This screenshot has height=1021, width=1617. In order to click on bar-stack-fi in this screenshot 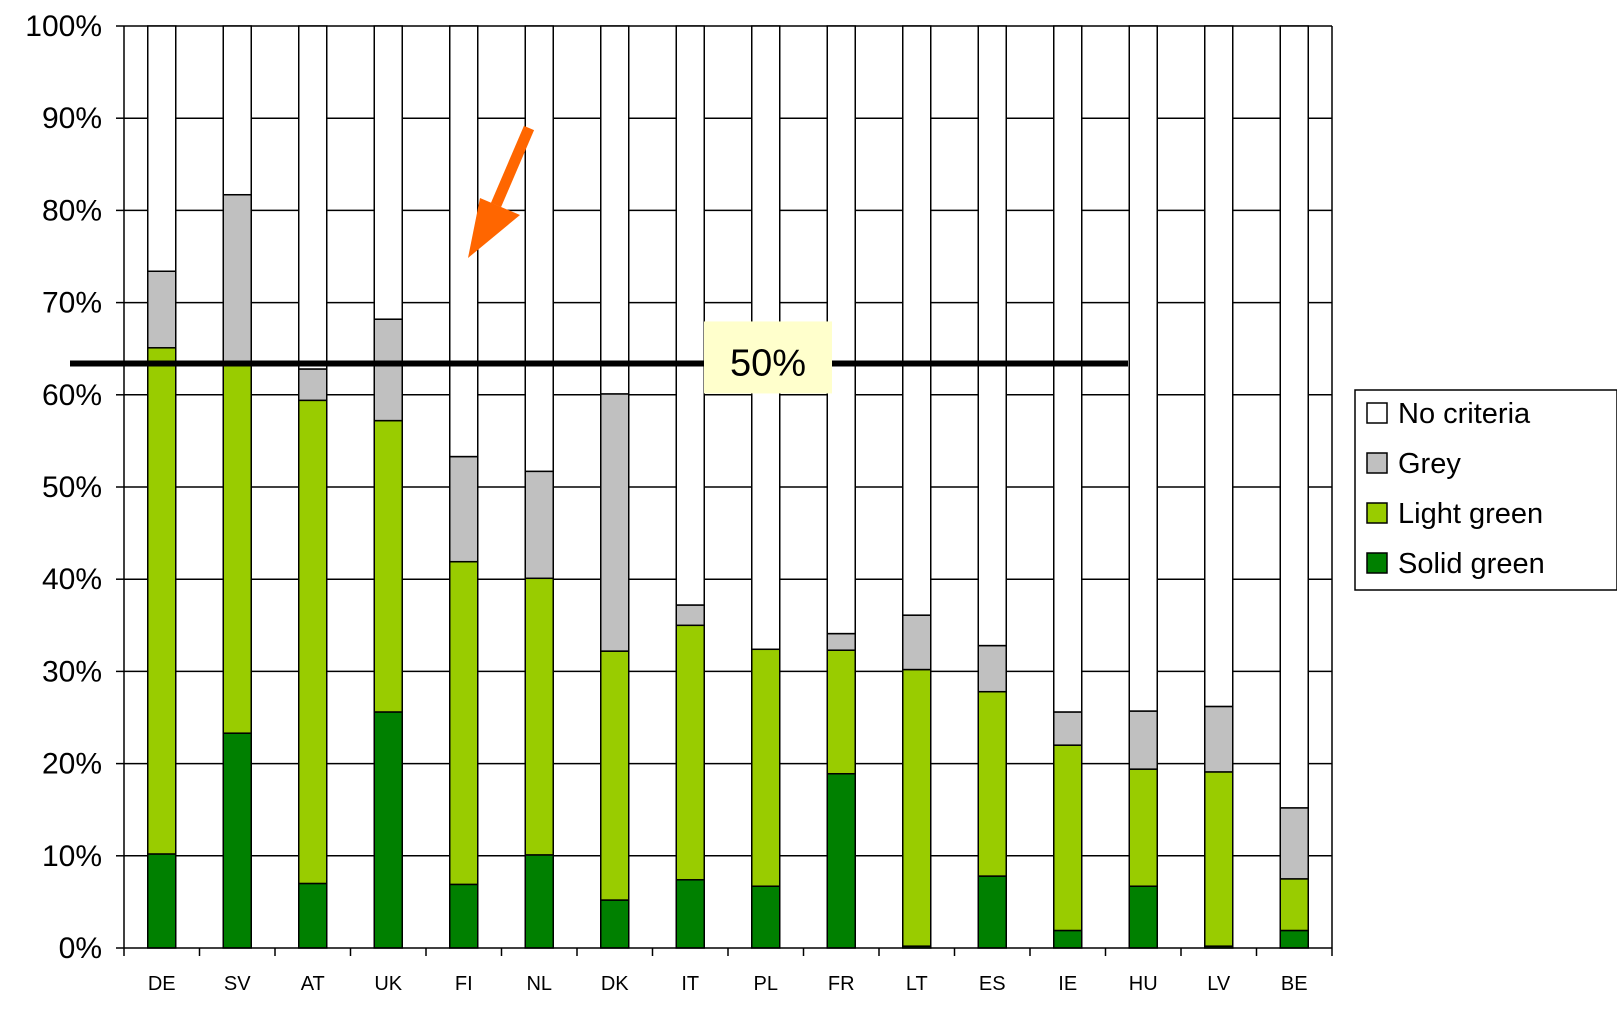, I will do `click(464, 487)`.